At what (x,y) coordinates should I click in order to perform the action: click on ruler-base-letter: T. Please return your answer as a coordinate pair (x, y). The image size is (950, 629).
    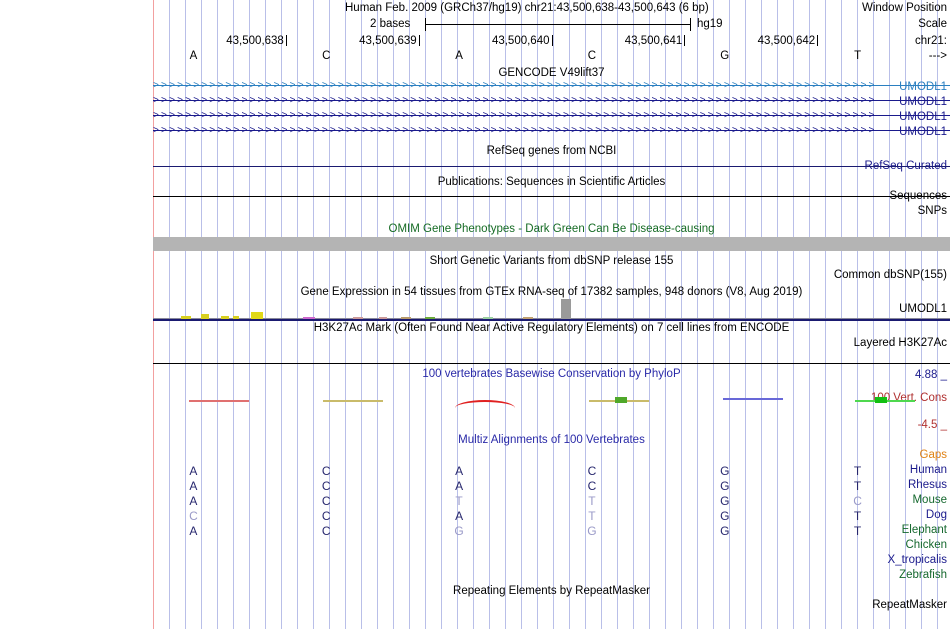
    Looking at the image, I should click on (858, 56).